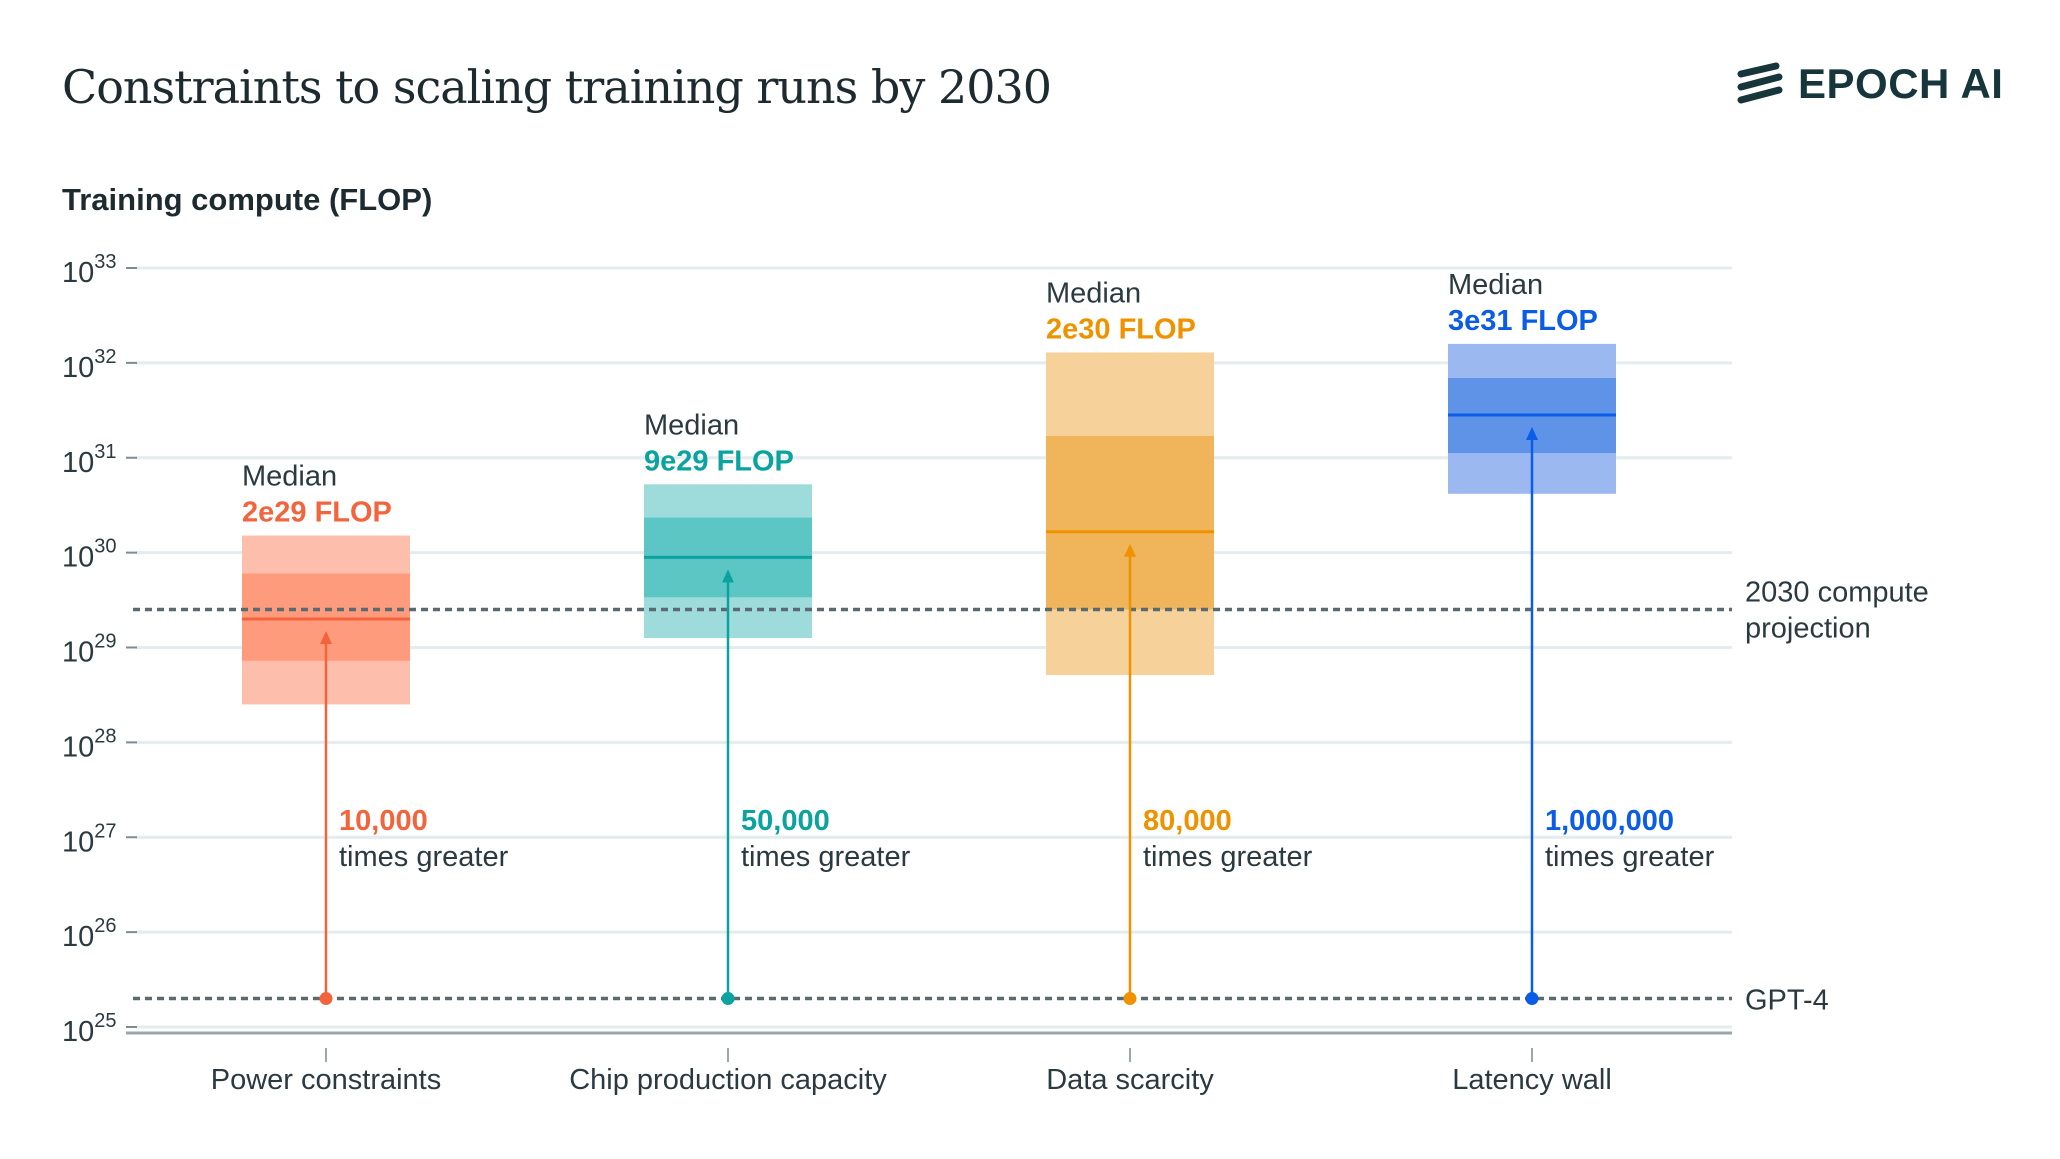 The width and height of the screenshot is (2060, 1159). What do you see at coordinates (89, 270) in the screenshot?
I see `y-tick-label: 1033` at bounding box center [89, 270].